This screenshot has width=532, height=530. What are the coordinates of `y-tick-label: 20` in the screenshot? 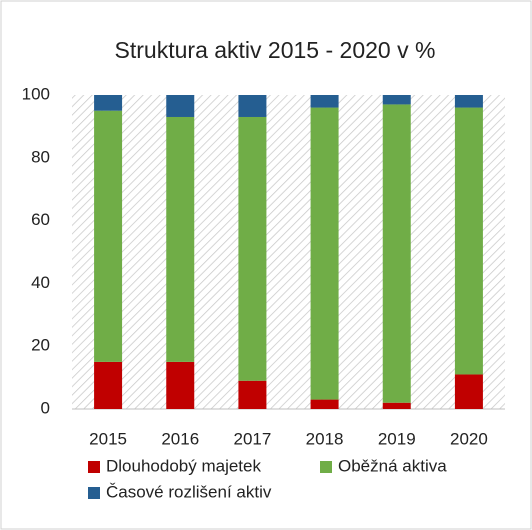 It's located at (40, 345).